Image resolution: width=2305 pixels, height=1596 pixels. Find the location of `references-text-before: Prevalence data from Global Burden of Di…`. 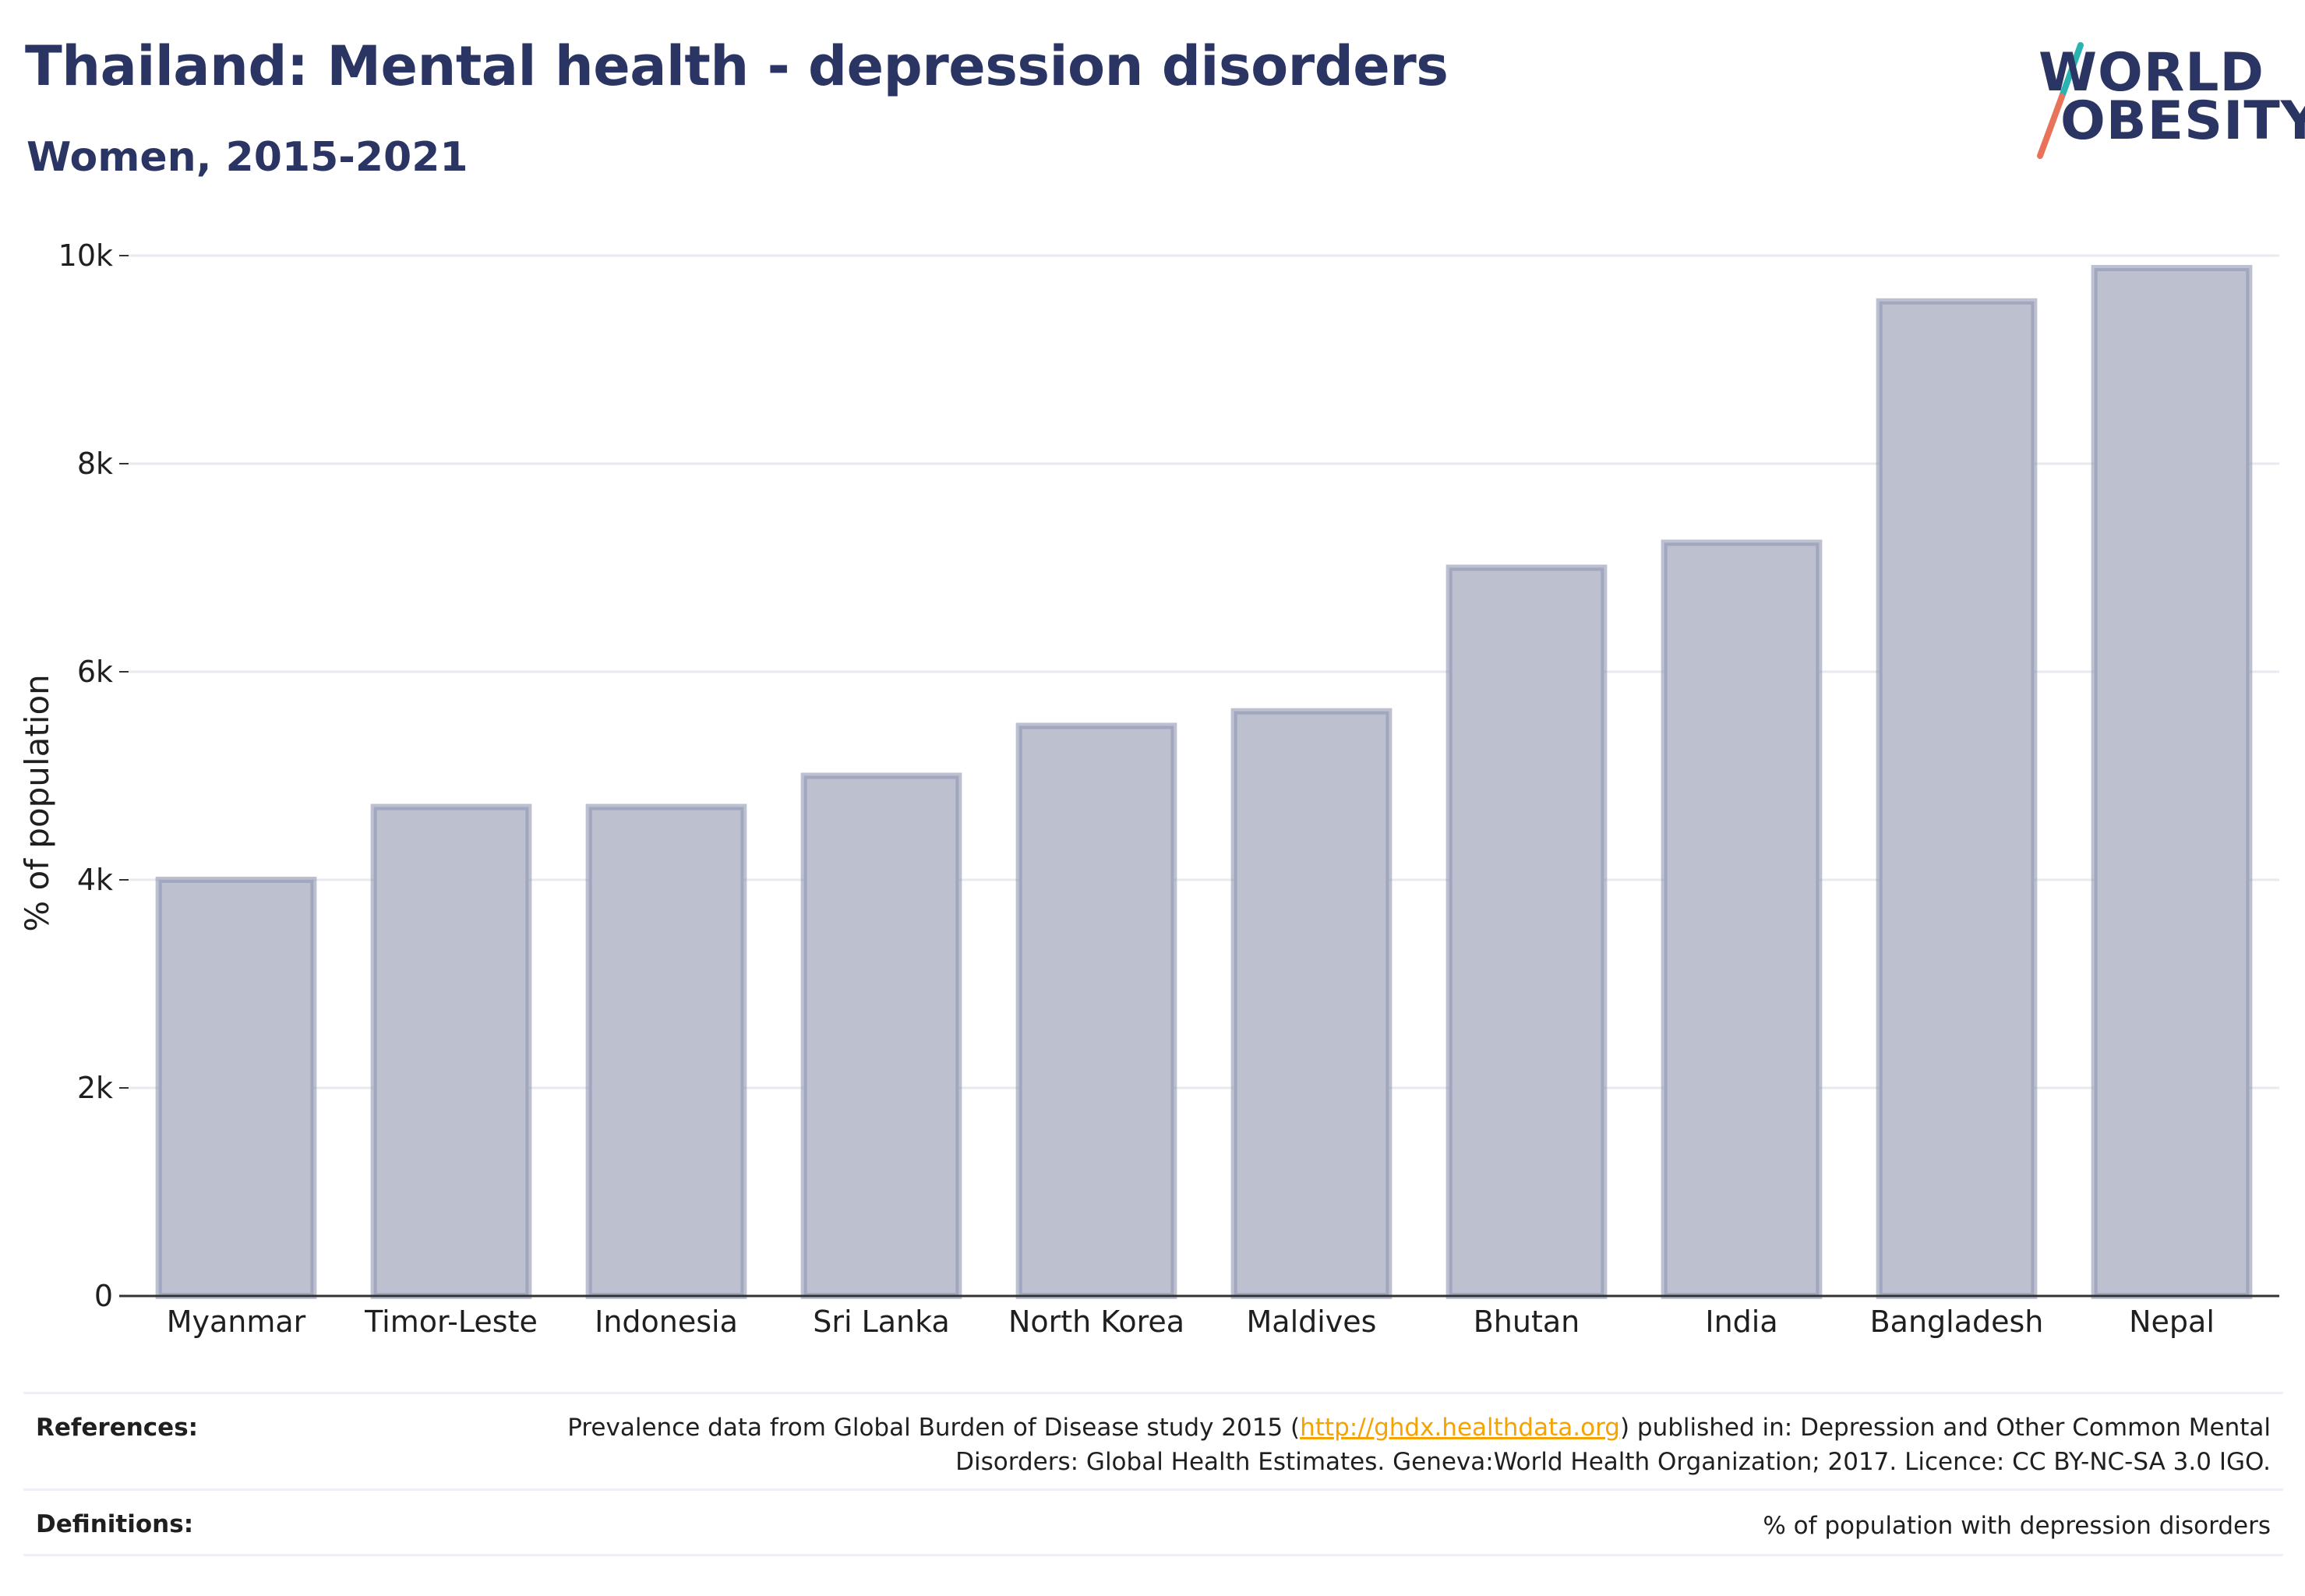

references-text-before: Prevalence data from Global Burden of Di… is located at coordinates (934, 1428).